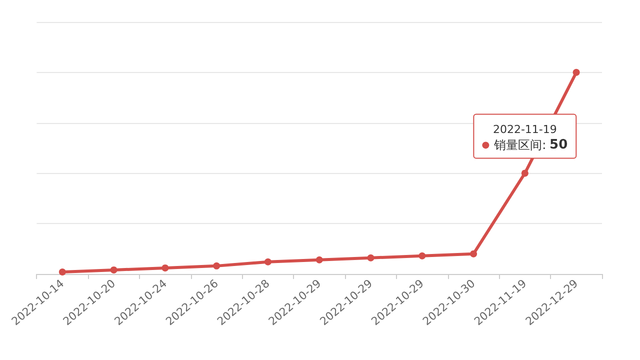  Describe the element at coordinates (559, 145) in the screenshot. I see `data-label: 50` at that location.